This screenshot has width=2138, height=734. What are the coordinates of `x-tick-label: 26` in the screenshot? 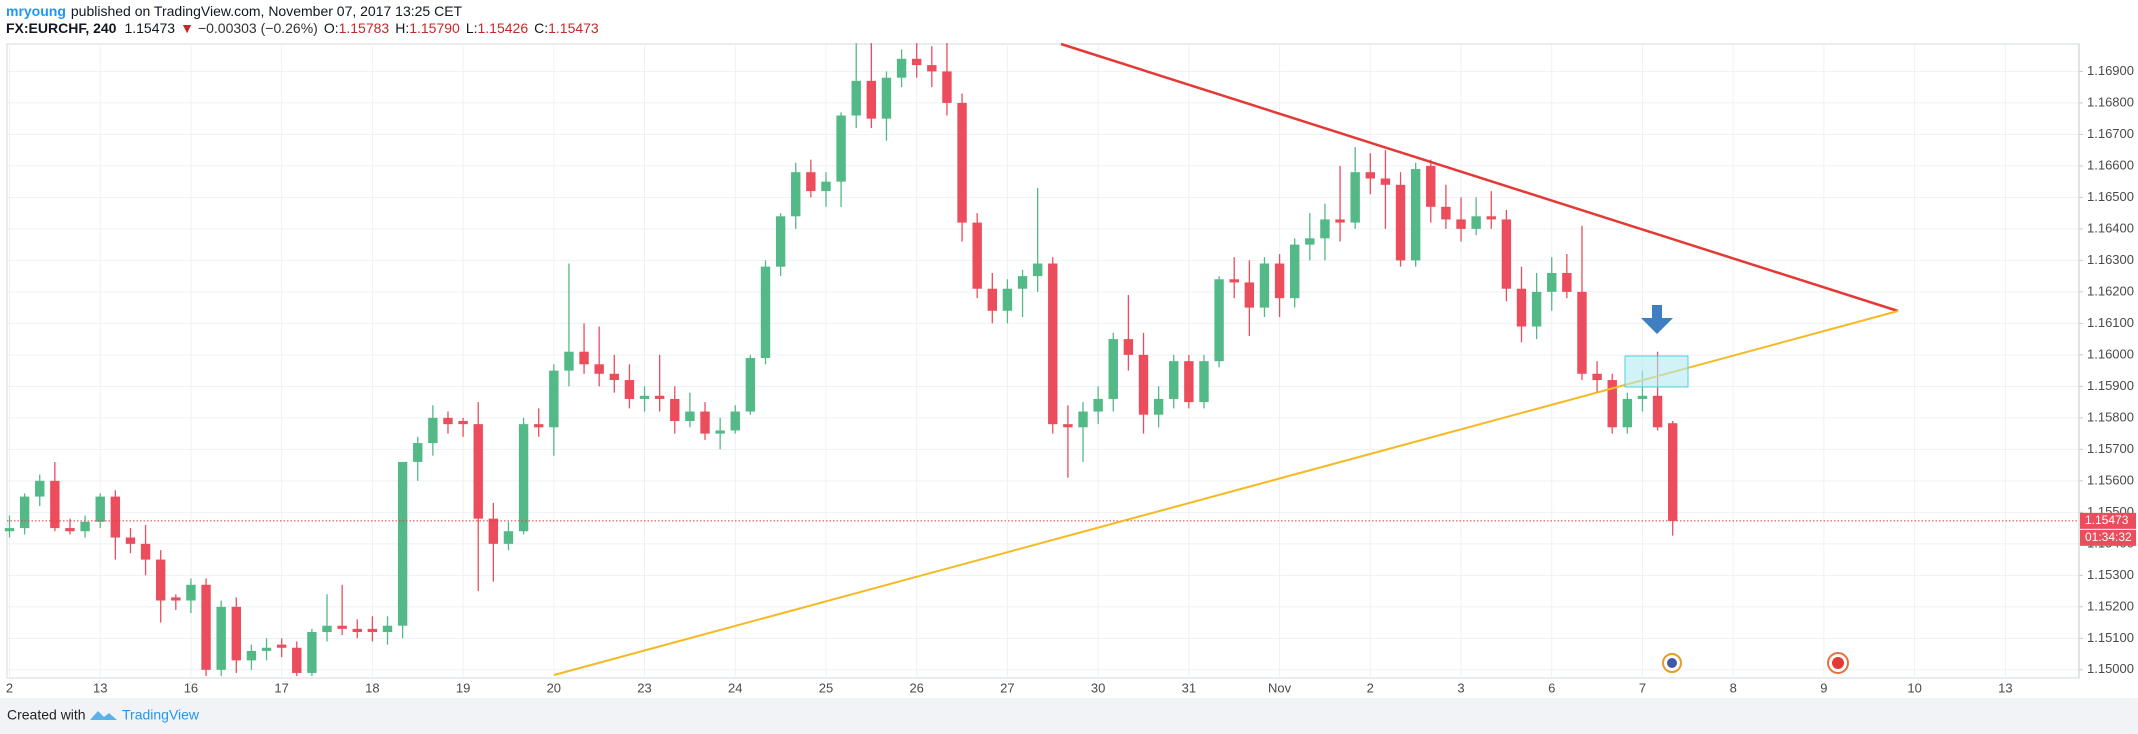 It's located at (916, 687).